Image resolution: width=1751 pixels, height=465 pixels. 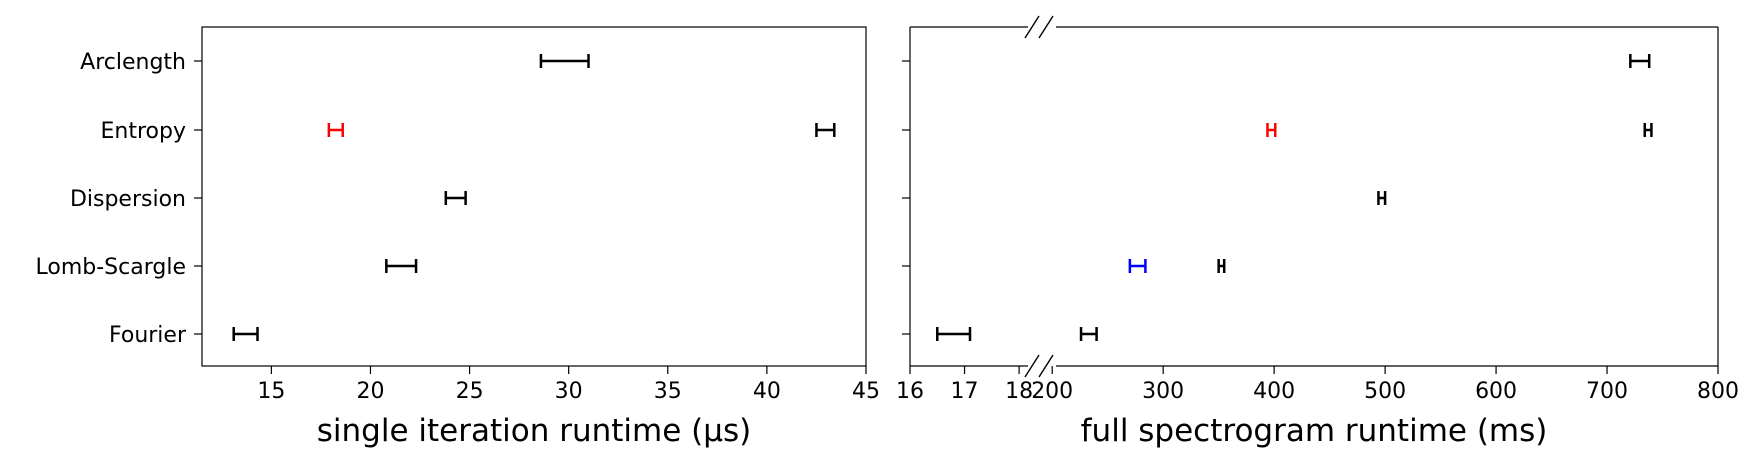 What do you see at coordinates (370, 391) in the screenshot?
I see `x-tick-label: 20` at bounding box center [370, 391].